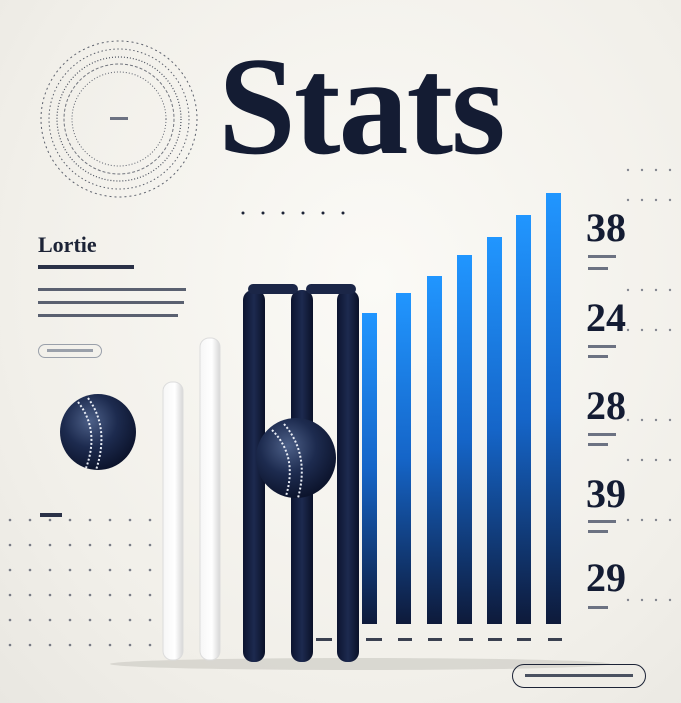 The height and width of the screenshot is (703, 681). Describe the element at coordinates (113, 307) in the screenshot. I see `side-paragraph-placeholder` at that location.